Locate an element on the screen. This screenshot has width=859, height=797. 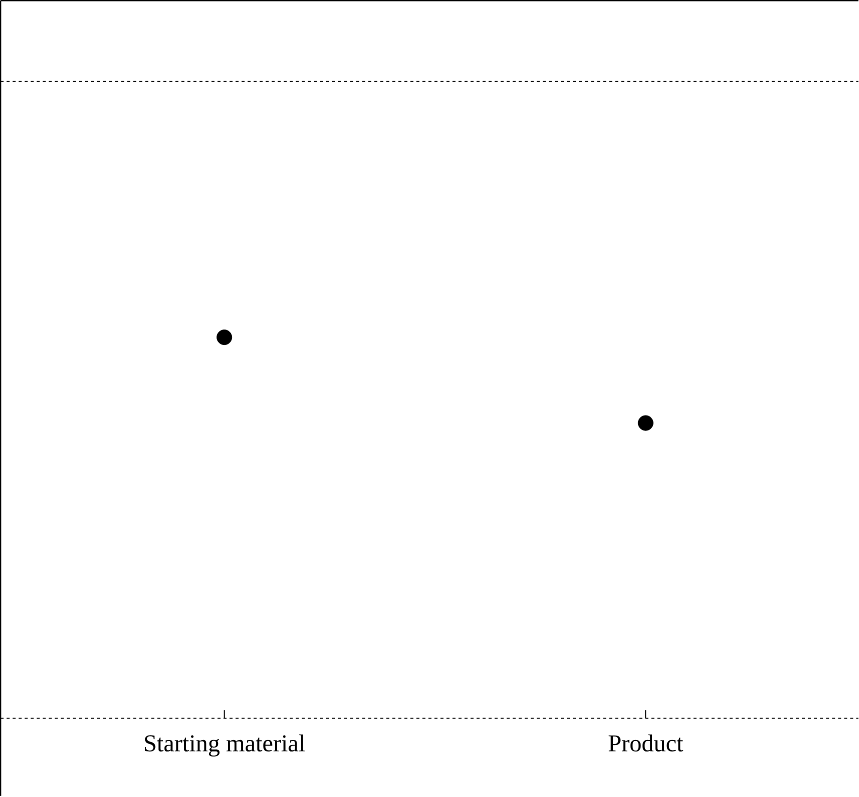
x-tick-label: Product is located at coordinates (646, 743).